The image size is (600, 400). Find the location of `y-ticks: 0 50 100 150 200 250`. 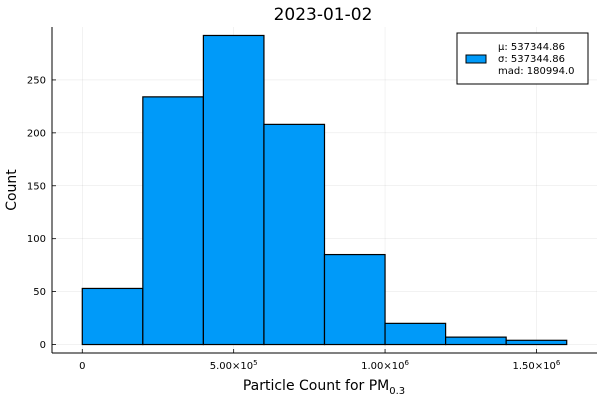

y-ticks: 0 50 100 150 200 250 is located at coordinates (41, 213).